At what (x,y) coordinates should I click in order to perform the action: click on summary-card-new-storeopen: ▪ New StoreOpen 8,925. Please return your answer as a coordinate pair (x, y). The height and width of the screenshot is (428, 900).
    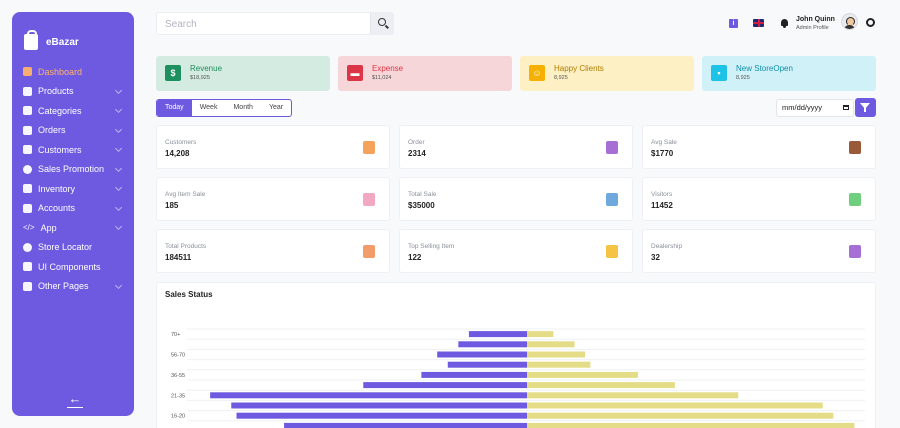
    Looking at the image, I should click on (789, 73).